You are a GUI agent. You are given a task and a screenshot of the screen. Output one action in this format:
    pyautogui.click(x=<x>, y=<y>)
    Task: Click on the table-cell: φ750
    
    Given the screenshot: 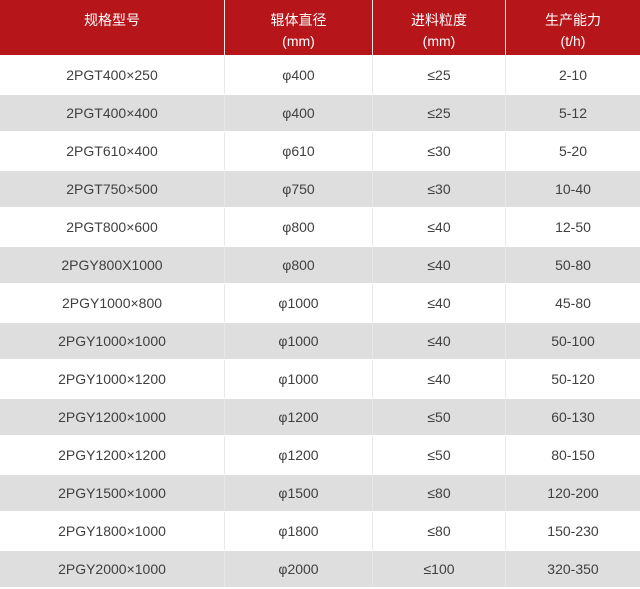 What is the action you would take?
    pyautogui.click(x=299, y=188)
    